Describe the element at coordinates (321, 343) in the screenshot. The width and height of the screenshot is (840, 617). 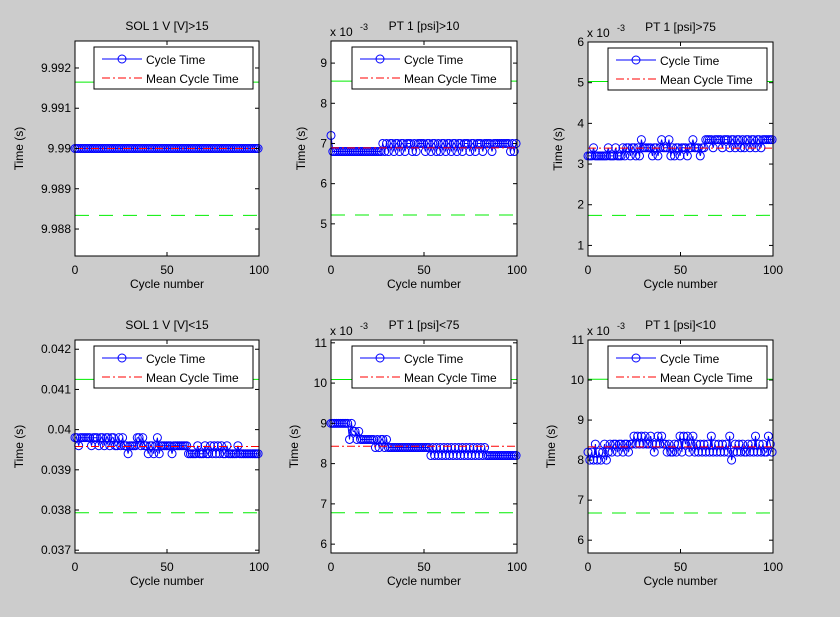
I see `y-tick-label: 11` at that location.